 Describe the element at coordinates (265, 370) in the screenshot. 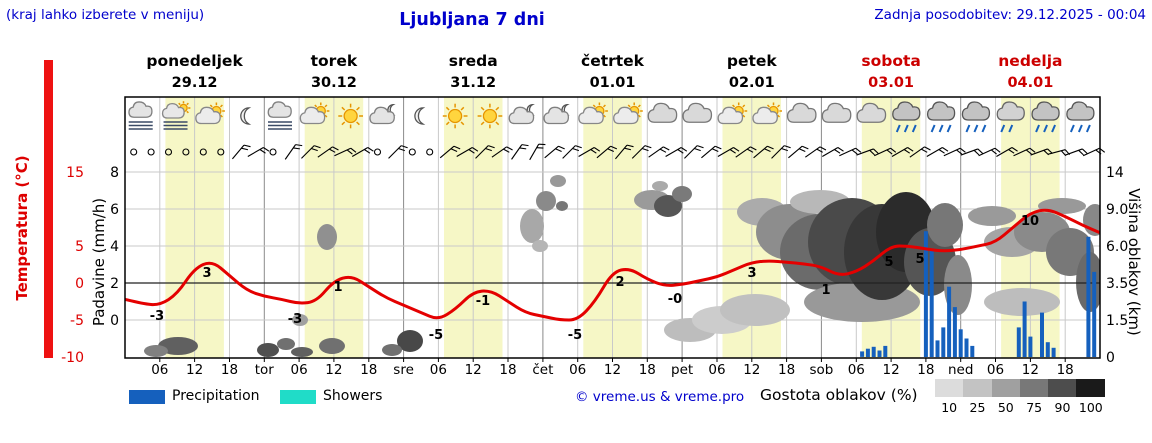

I see `svg-text: tor` at that location.